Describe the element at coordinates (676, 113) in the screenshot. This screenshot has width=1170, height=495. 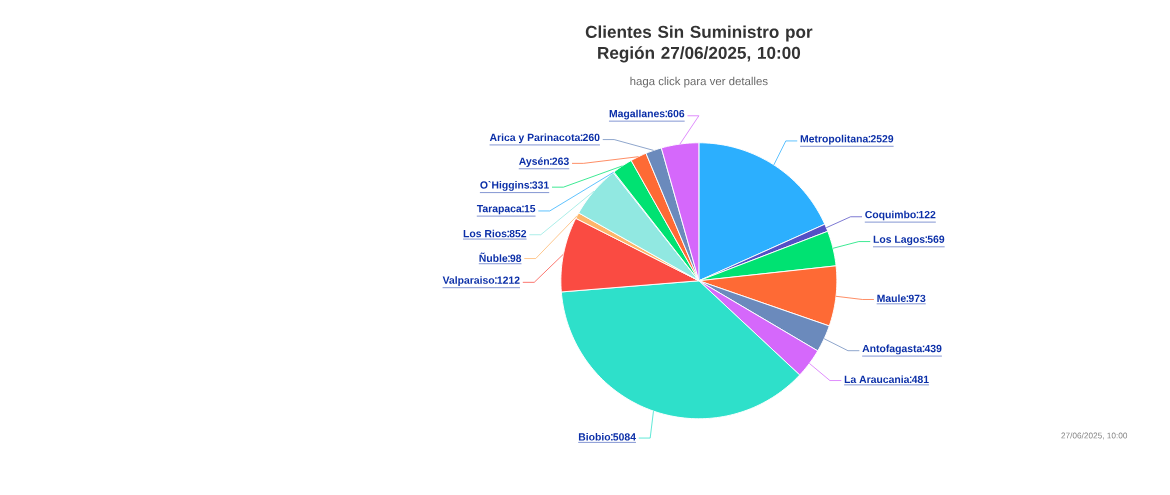
I see `data-label: 606` at that location.